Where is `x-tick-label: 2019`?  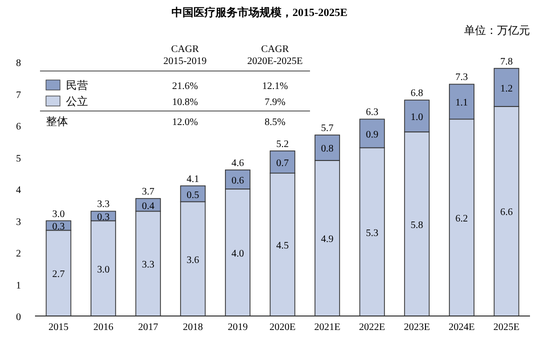 x-tick-label: 2019 is located at coordinates (238, 327).